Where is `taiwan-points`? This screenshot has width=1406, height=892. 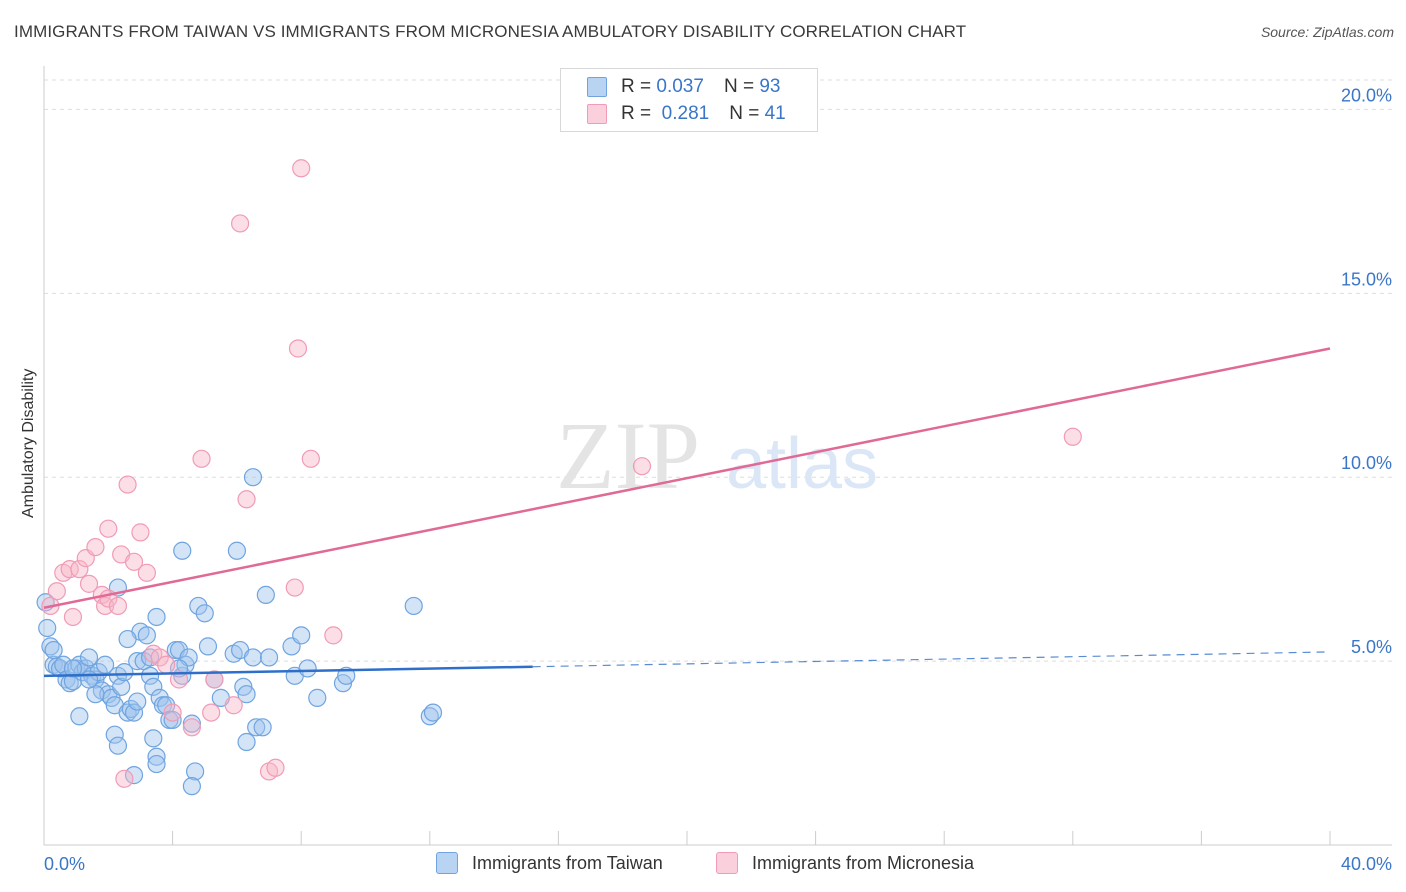
taiwan-points is located at coordinates (239, 632).